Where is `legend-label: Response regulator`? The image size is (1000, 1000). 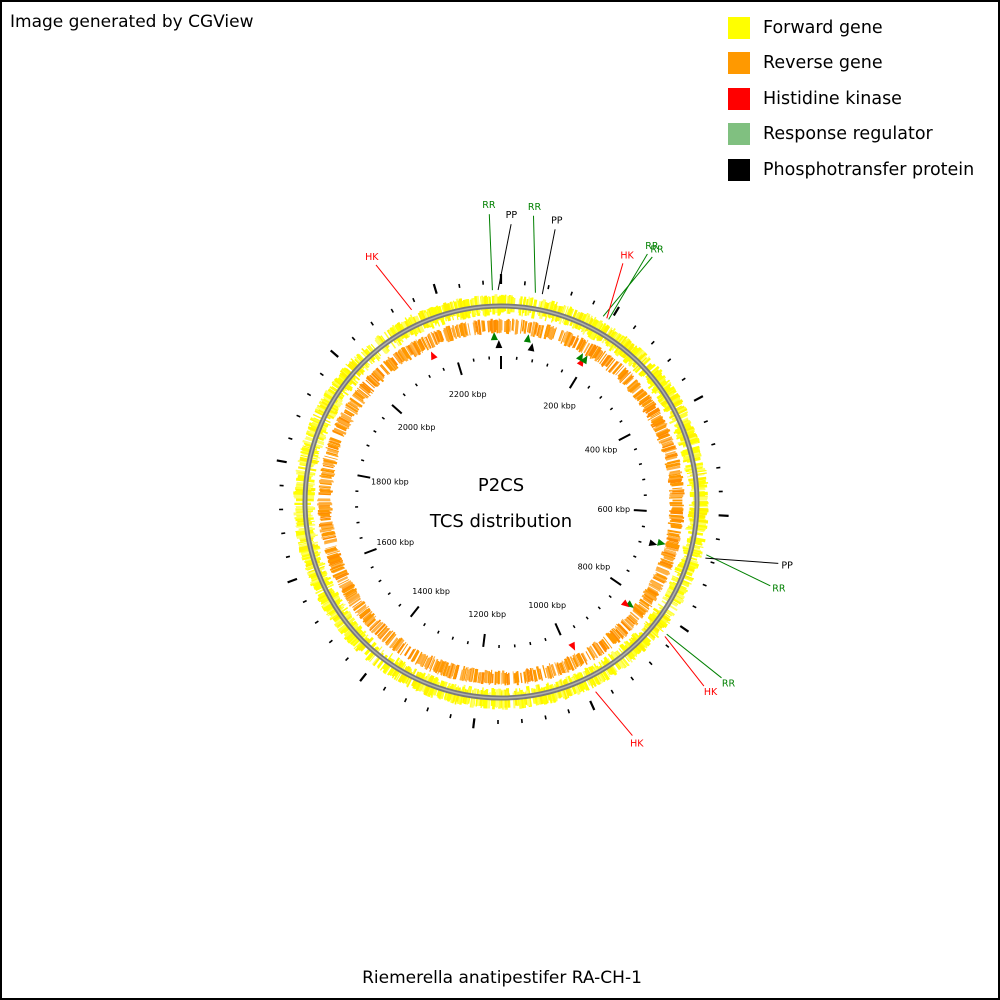 legend-label: Response regulator is located at coordinates (848, 134).